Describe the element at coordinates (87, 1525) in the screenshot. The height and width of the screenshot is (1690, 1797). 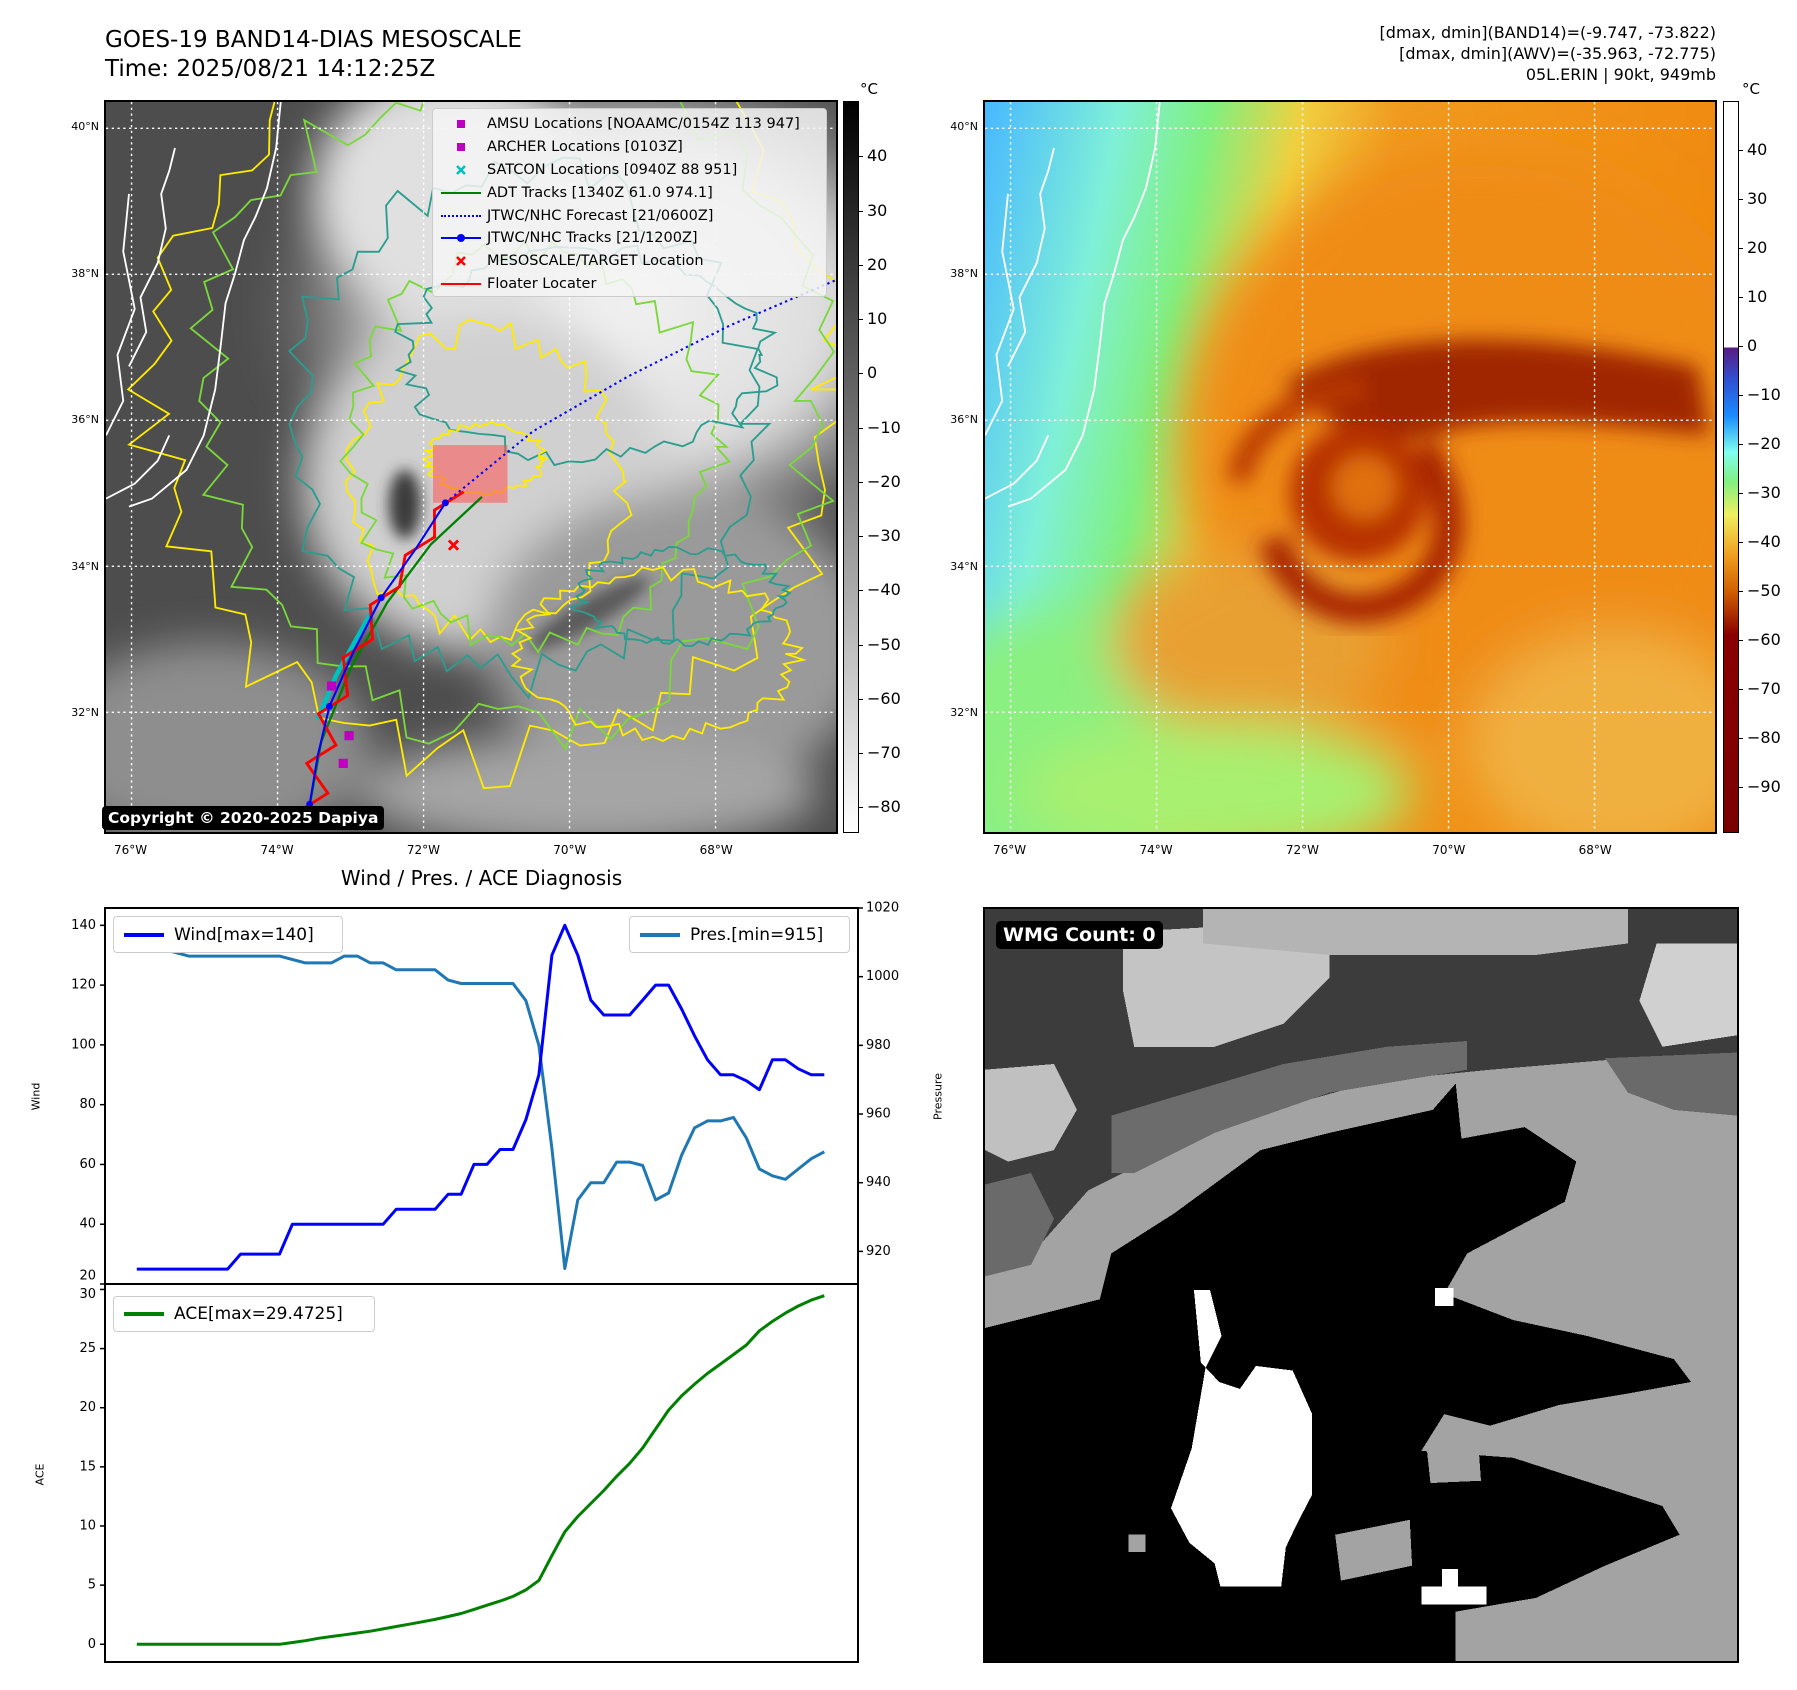
I see `ace-tick-label: 10` at that location.